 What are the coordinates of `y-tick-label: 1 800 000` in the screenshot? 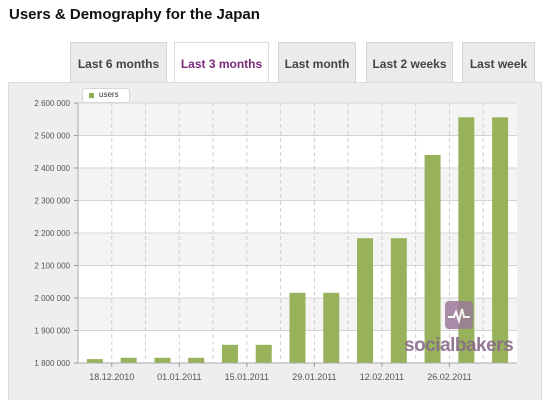 It's located at (52, 363).